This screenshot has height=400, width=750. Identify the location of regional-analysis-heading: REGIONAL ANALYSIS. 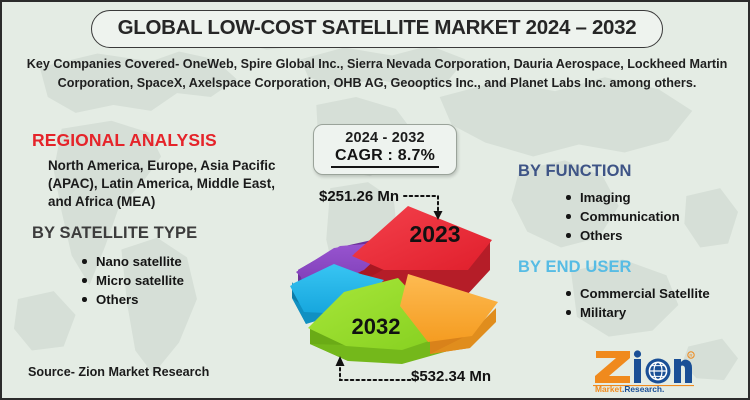
(124, 140).